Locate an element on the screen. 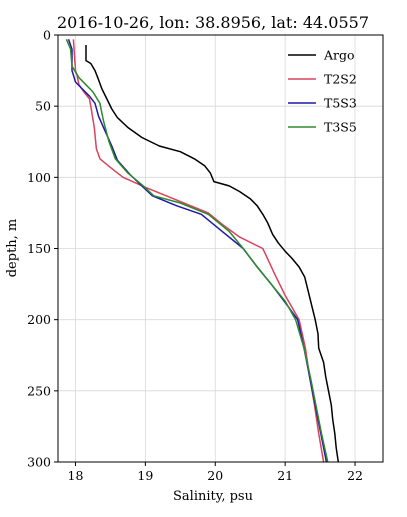 Image resolution: width=407 pixels, height=517 pixels. y-tick-label: 50 is located at coordinates (43, 106).